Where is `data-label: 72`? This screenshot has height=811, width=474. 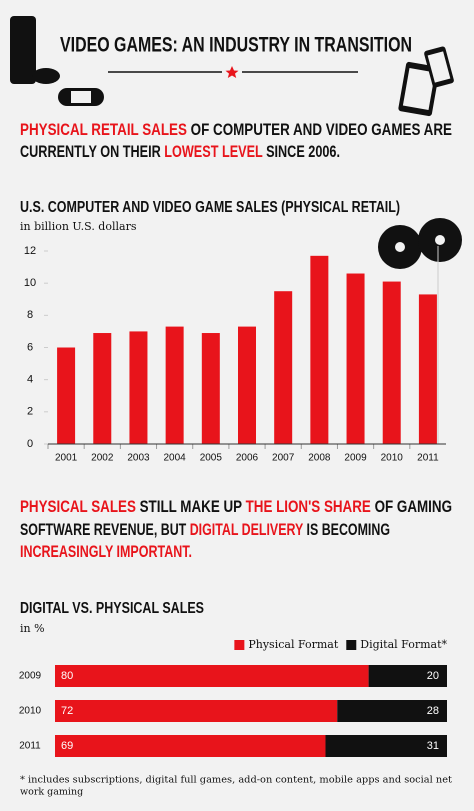
data-label: 72 is located at coordinates (67, 711).